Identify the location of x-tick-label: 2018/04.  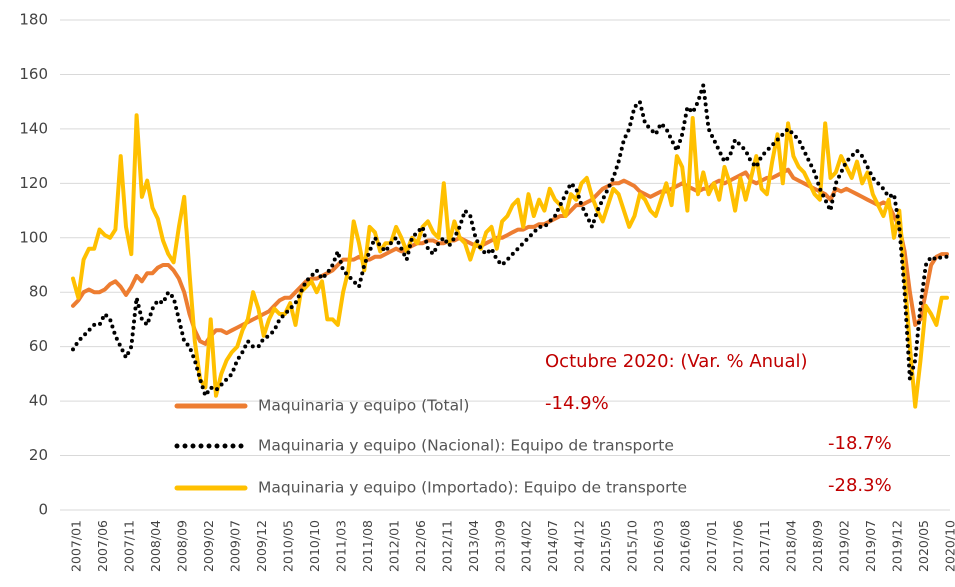
(791, 546).